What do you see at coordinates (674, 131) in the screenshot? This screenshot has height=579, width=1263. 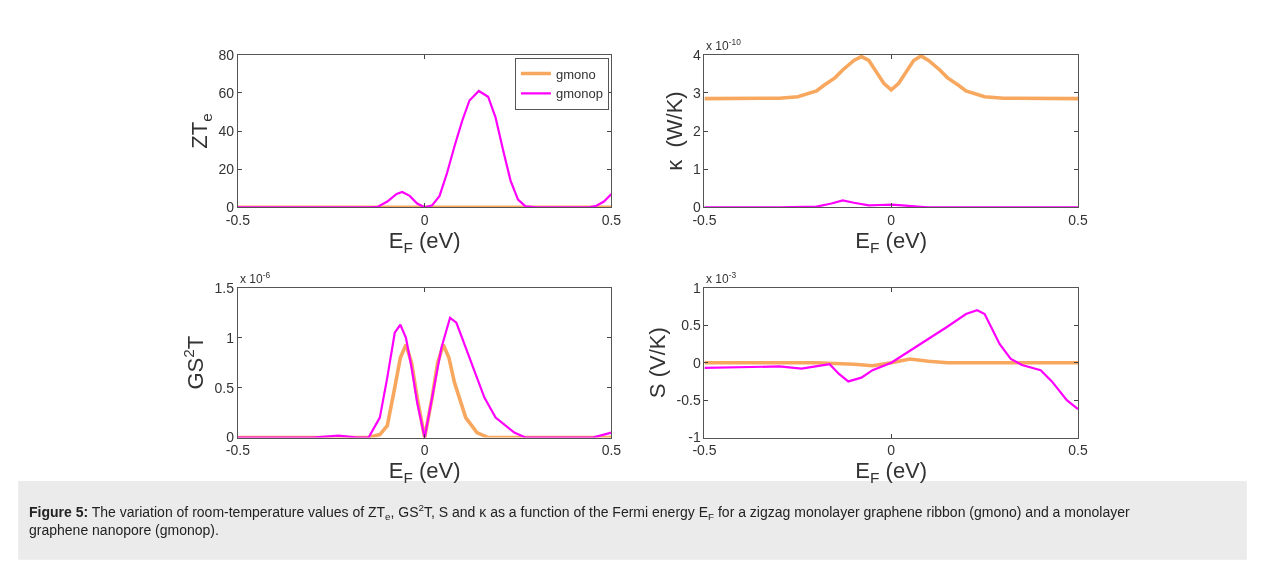 I see `y-axis-title: κ (W/K)` at bounding box center [674, 131].